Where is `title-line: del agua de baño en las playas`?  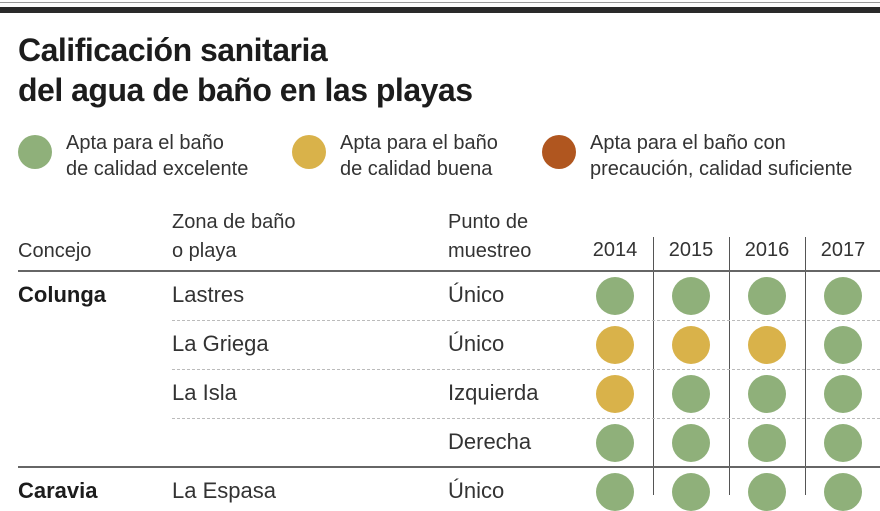 title-line: del agua de baño en las playas is located at coordinates (245, 90).